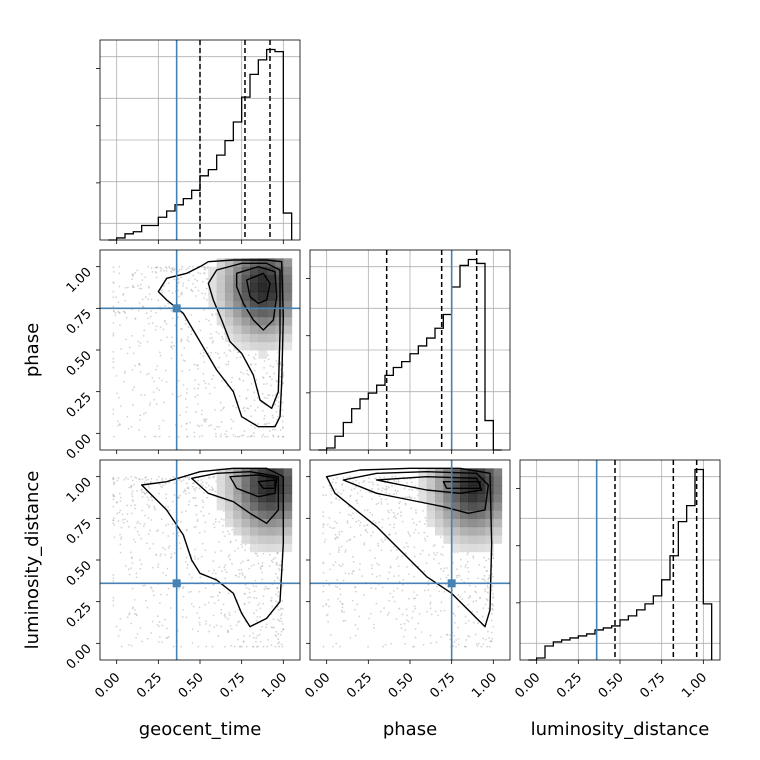 The width and height of the screenshot is (760, 760). Describe the element at coordinates (442, 685) in the screenshot. I see `x-tick-label: 0.75` at that location.